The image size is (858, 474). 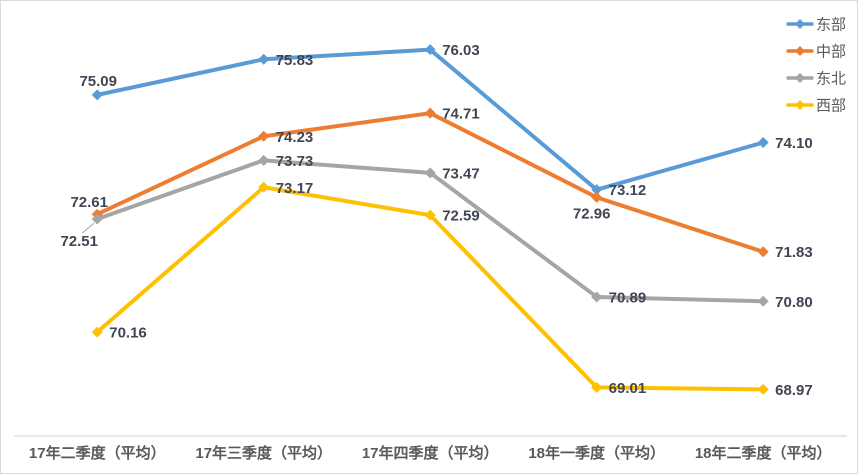 What do you see at coordinates (97, 453) in the screenshot?
I see `x-axis-label: 17年二季度（平均）` at bounding box center [97, 453].